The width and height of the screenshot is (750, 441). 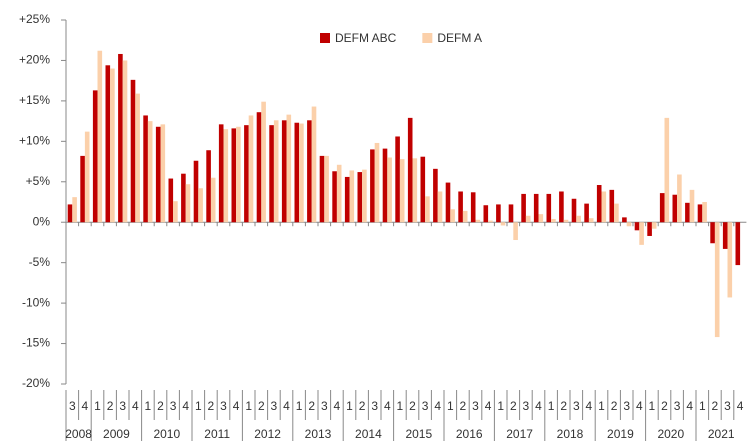 I want to click on legend-label: DEFM ABC, so click(x=366, y=38).